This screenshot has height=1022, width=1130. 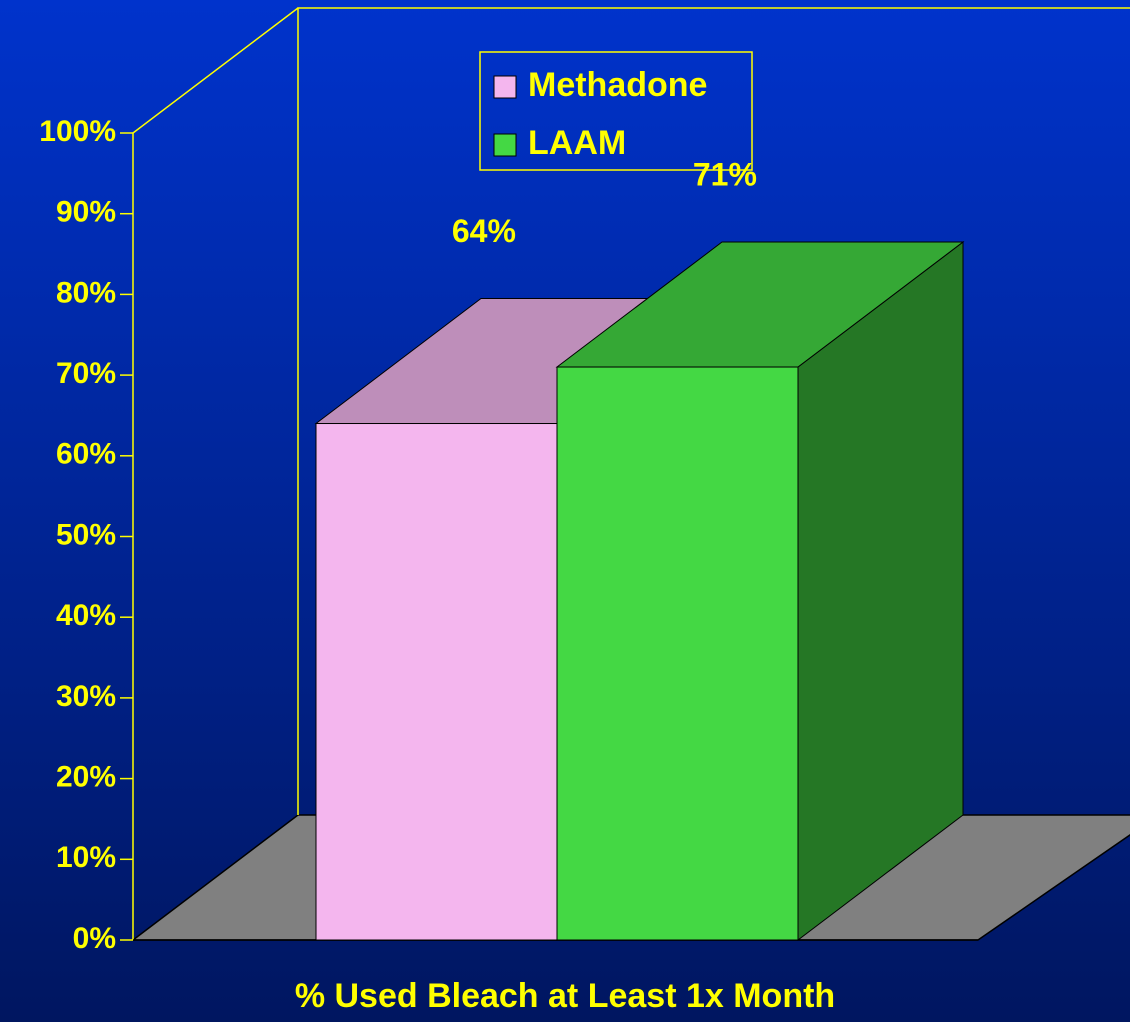 I want to click on legend-label: Methadone, so click(x=617, y=85).